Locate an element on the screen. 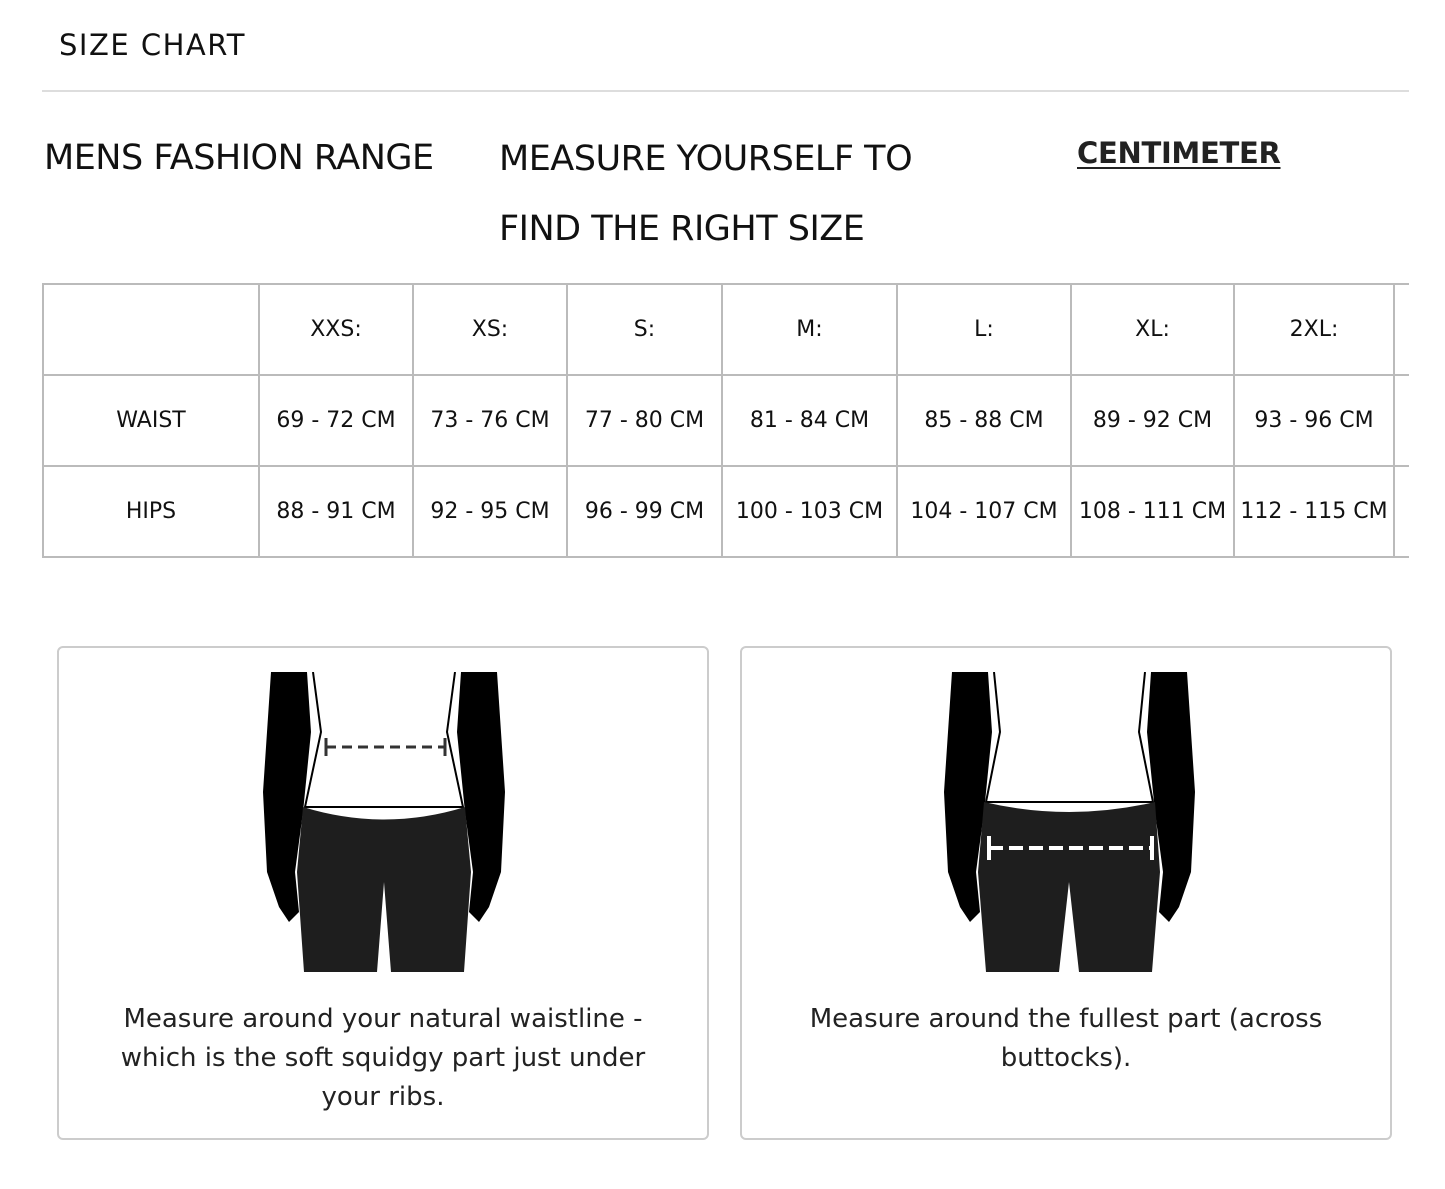 Image resolution: width=1445 pixels, height=1189 pixels. header-cell: S: is located at coordinates (644, 329).